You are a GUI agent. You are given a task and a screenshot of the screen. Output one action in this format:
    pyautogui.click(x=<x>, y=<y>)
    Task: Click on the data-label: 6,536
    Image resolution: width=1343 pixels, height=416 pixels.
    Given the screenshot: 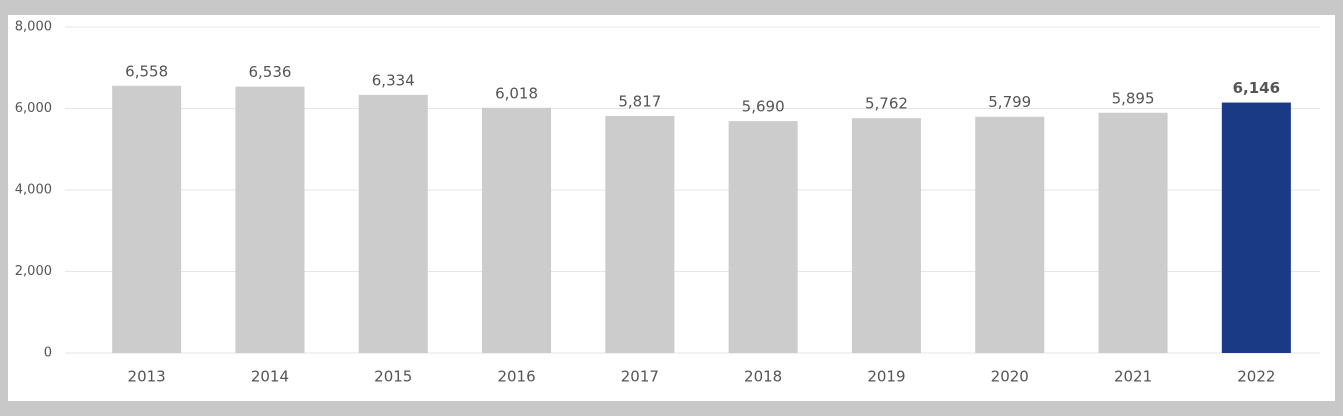 What is the action you would take?
    pyautogui.click(x=269, y=72)
    